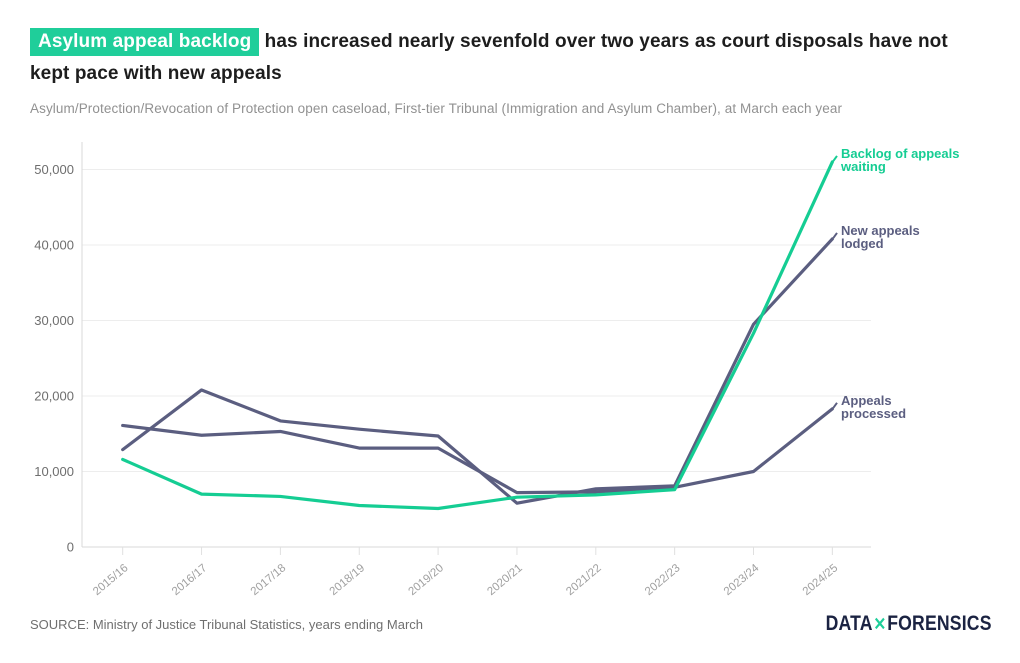 The width and height of the screenshot is (1020, 663). What do you see at coordinates (54, 471) in the screenshot?
I see `y-axis-label: 10,000` at bounding box center [54, 471].